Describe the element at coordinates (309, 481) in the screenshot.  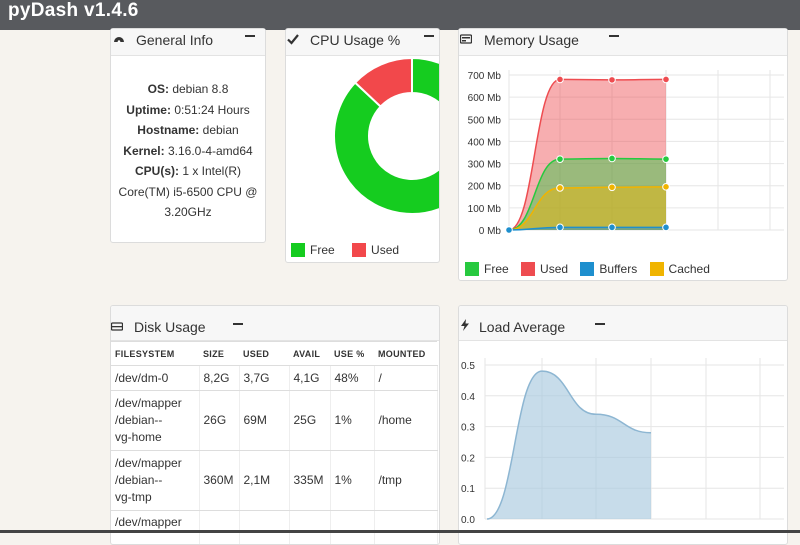
I see `cell-avail: 335M` at that location.